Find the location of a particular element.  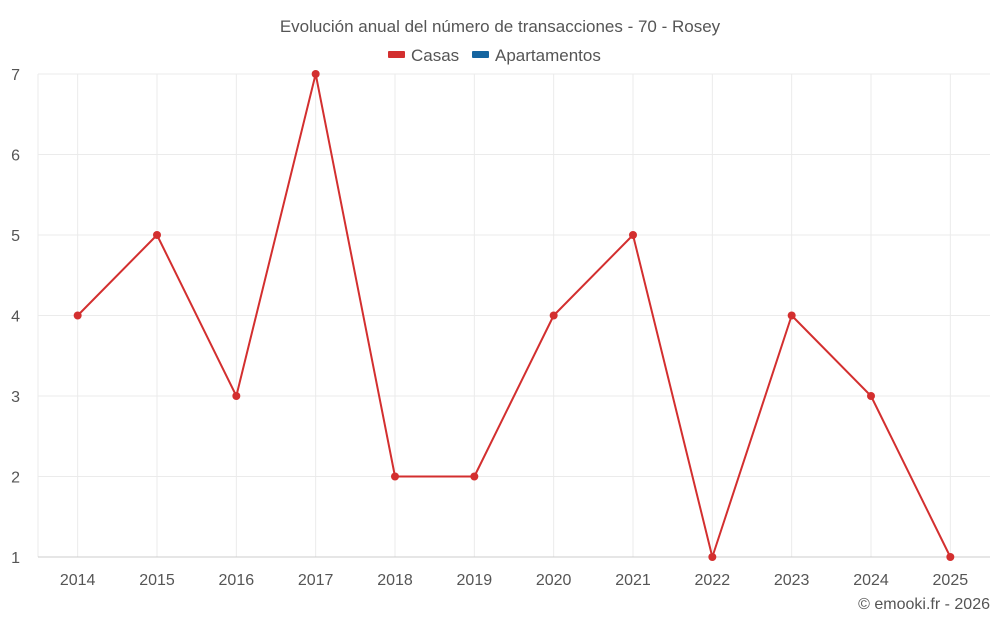

legend-label-casas: Casas is located at coordinates (435, 55).